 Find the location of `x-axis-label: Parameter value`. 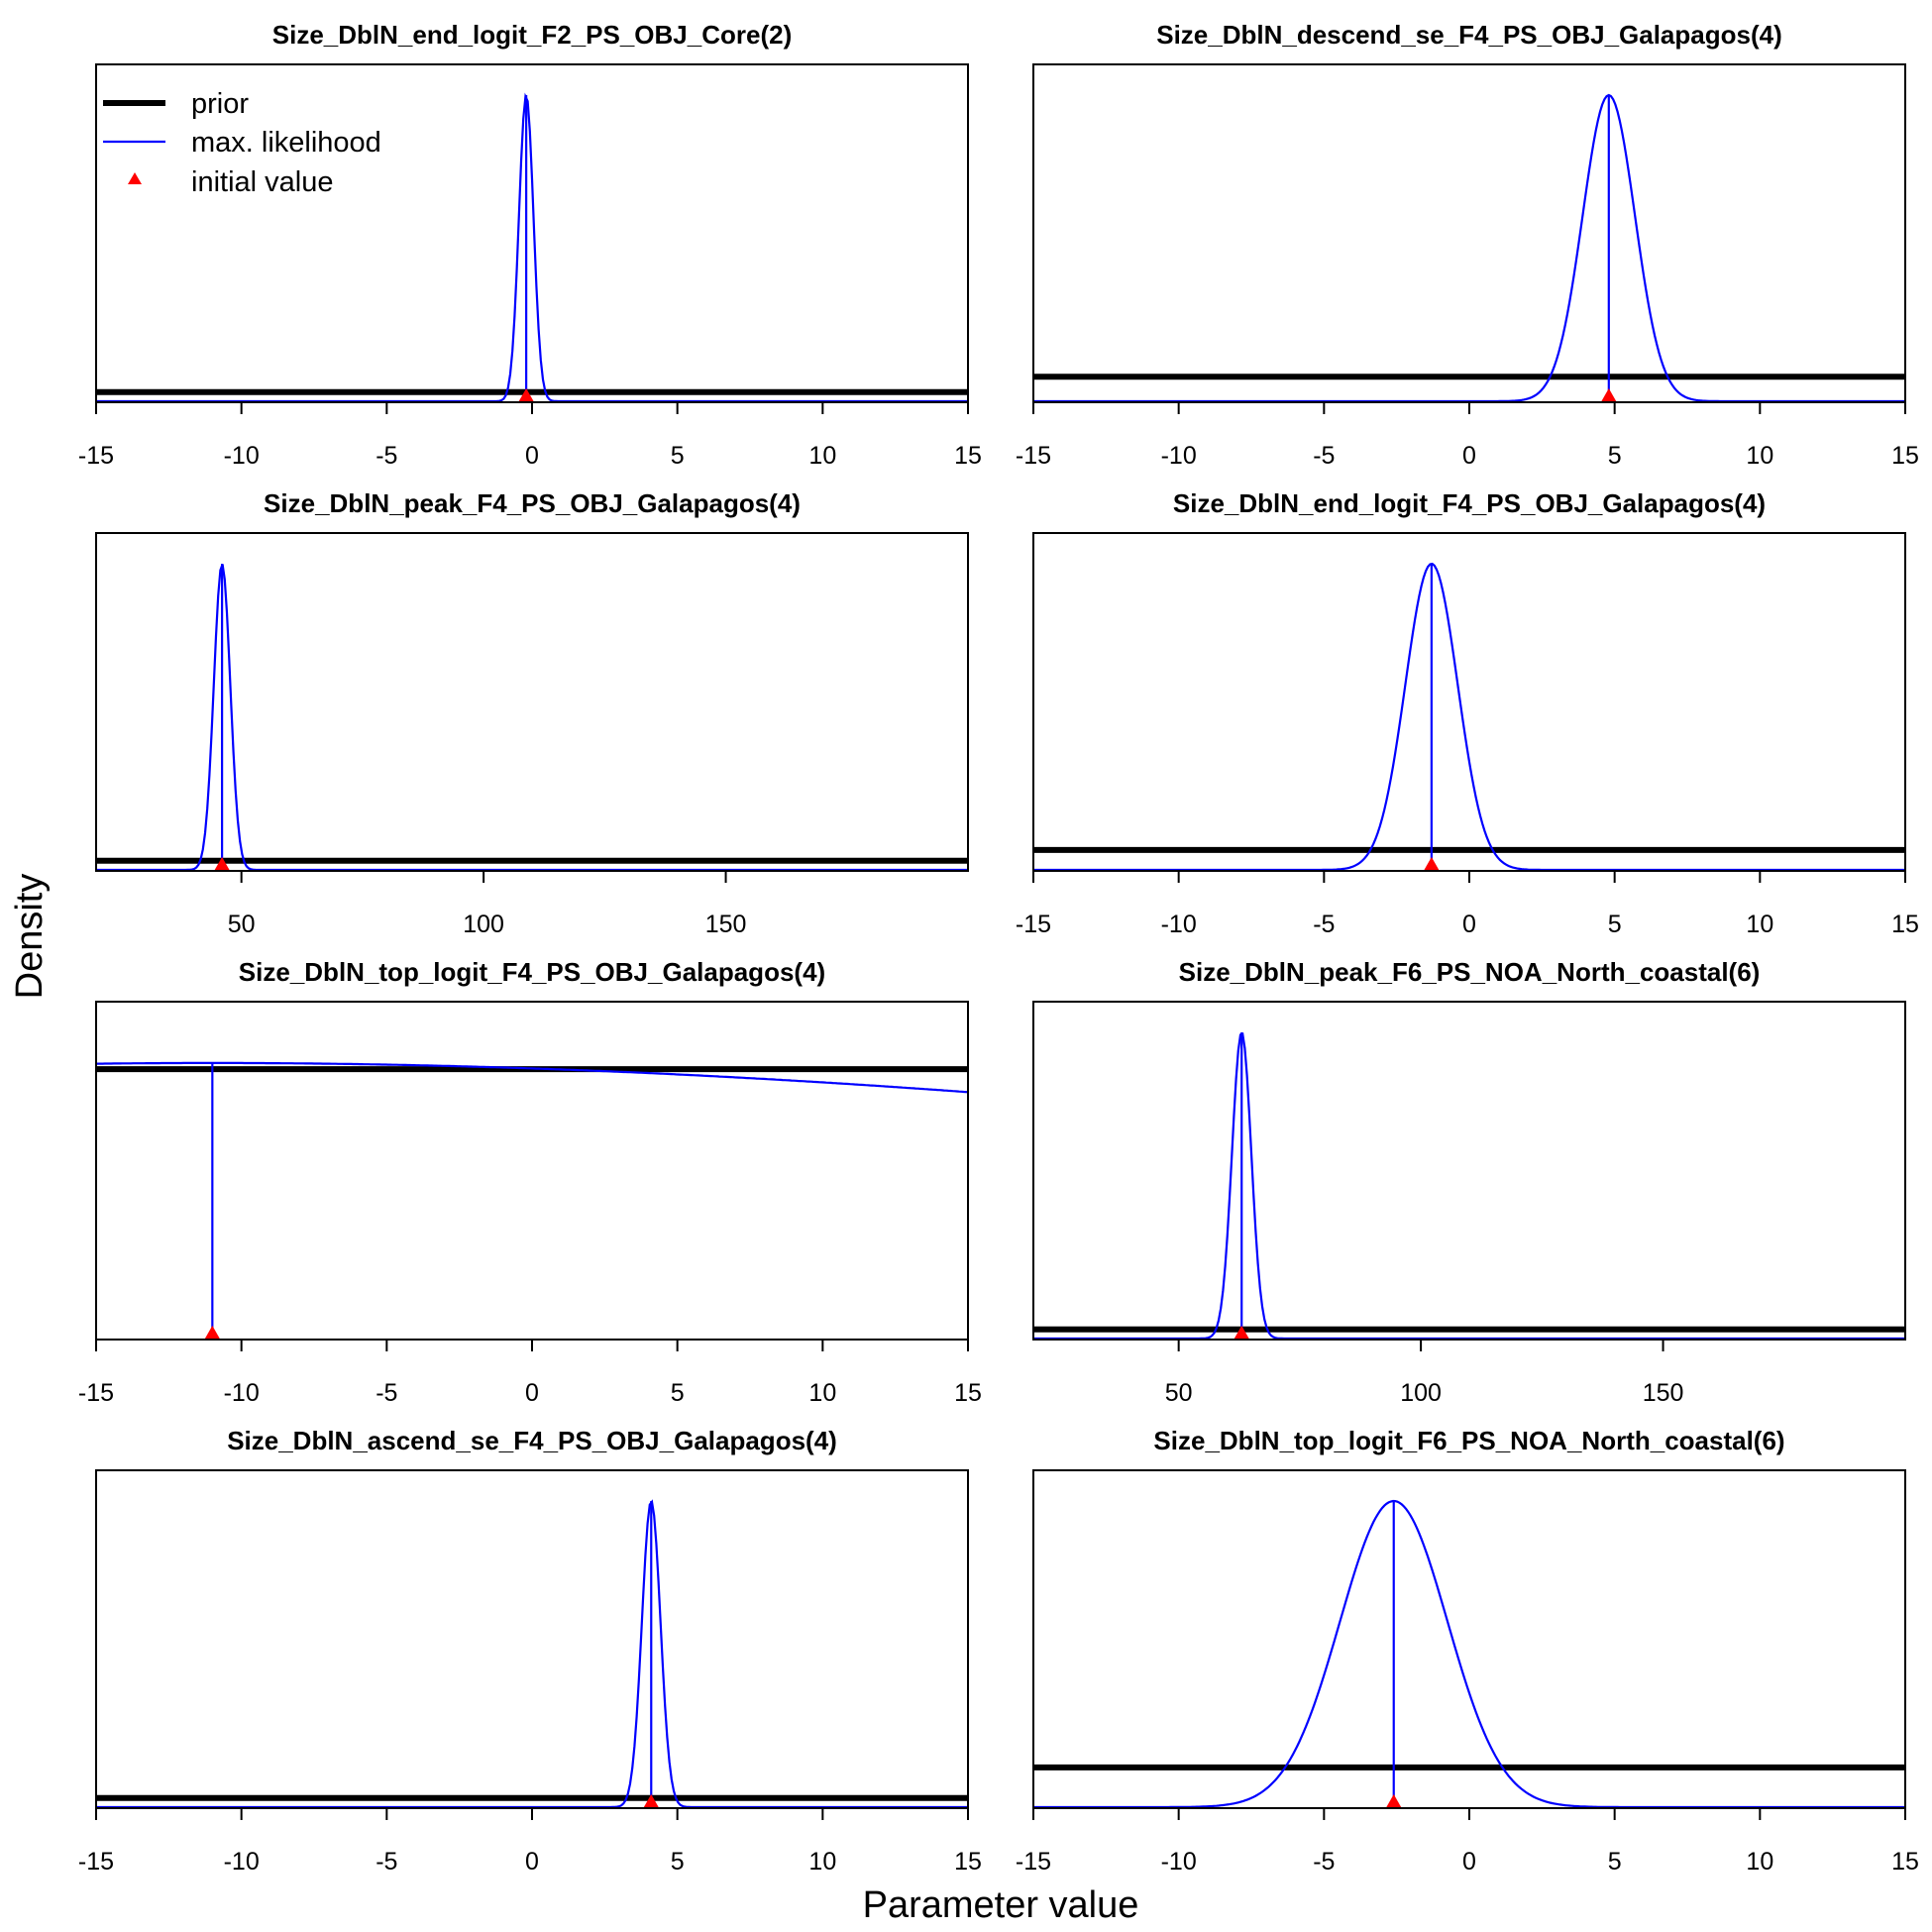

x-axis-label: Parameter value is located at coordinates (1001, 1905).